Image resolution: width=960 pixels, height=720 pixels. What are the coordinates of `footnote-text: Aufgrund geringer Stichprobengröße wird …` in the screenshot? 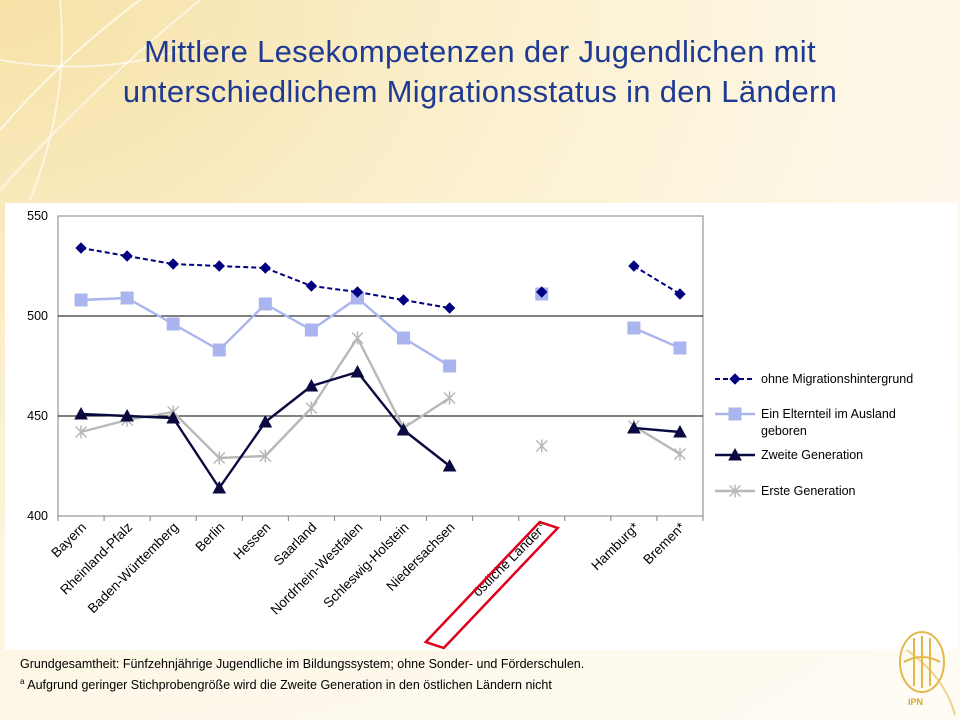 It's located at (288, 685).